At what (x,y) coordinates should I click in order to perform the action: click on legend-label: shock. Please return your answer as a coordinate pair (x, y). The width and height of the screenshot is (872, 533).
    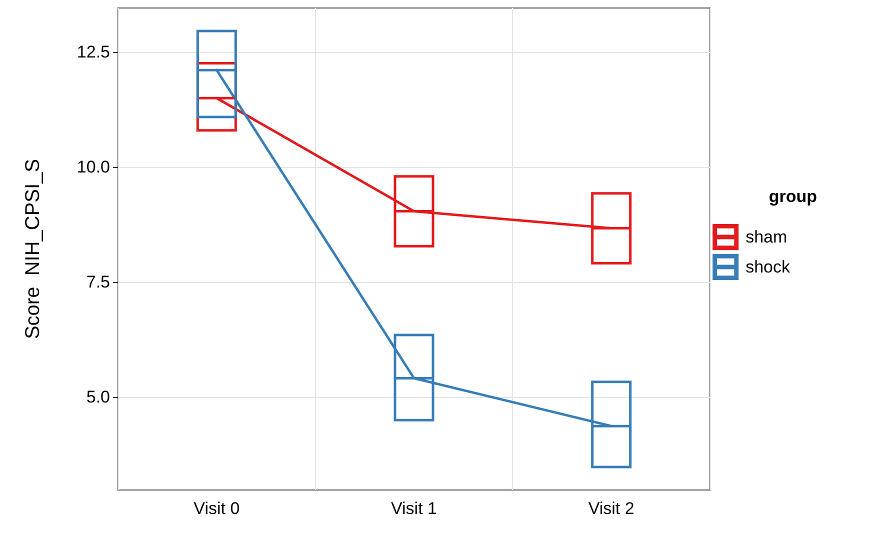
    Looking at the image, I should click on (768, 267).